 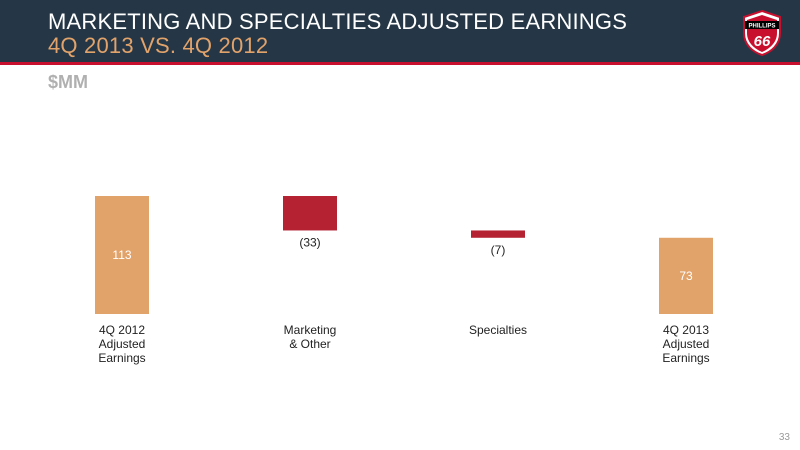 What do you see at coordinates (68, 82) in the screenshot?
I see `unit-label: $MM` at bounding box center [68, 82].